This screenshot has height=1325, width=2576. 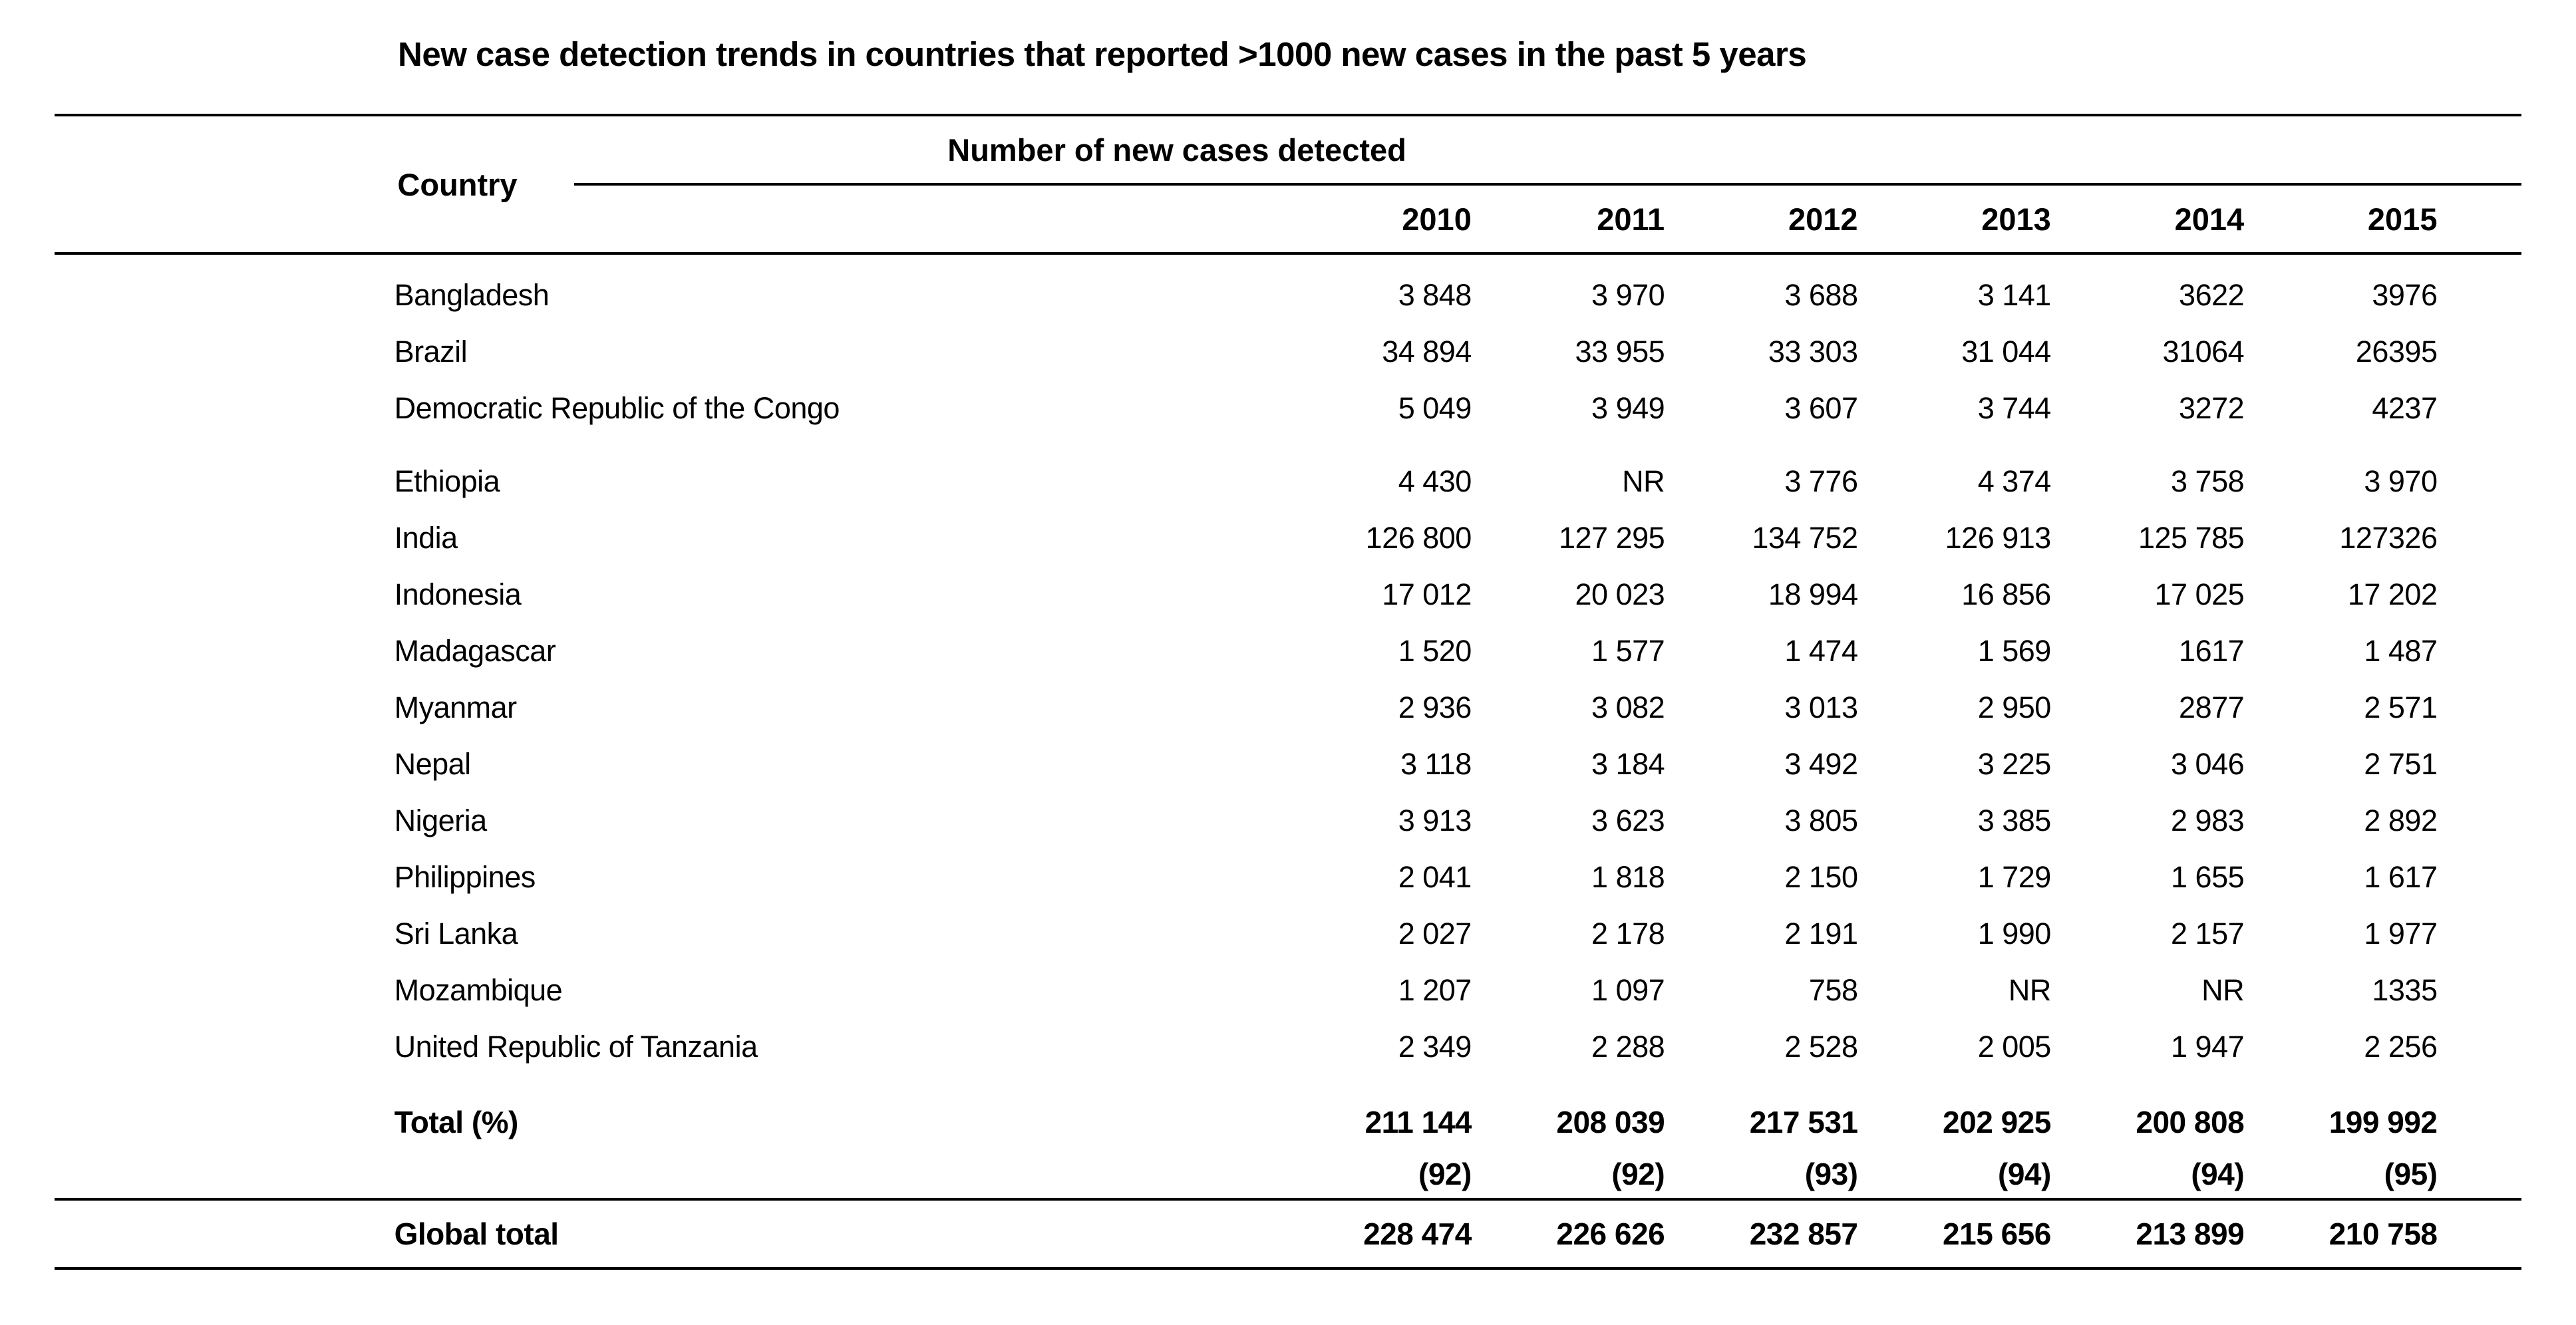 What do you see at coordinates (2014, 408) in the screenshot?
I see `value-cell: 3 744` at bounding box center [2014, 408].